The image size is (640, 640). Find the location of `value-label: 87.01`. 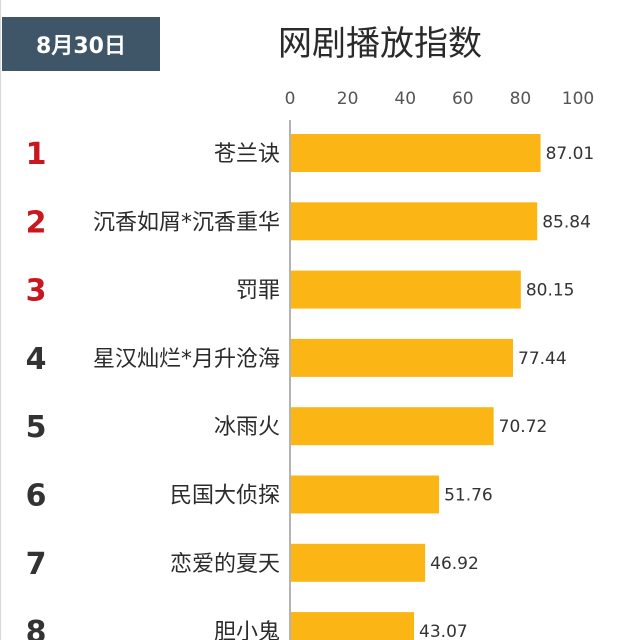

value-label: 87.01 is located at coordinates (570, 154).